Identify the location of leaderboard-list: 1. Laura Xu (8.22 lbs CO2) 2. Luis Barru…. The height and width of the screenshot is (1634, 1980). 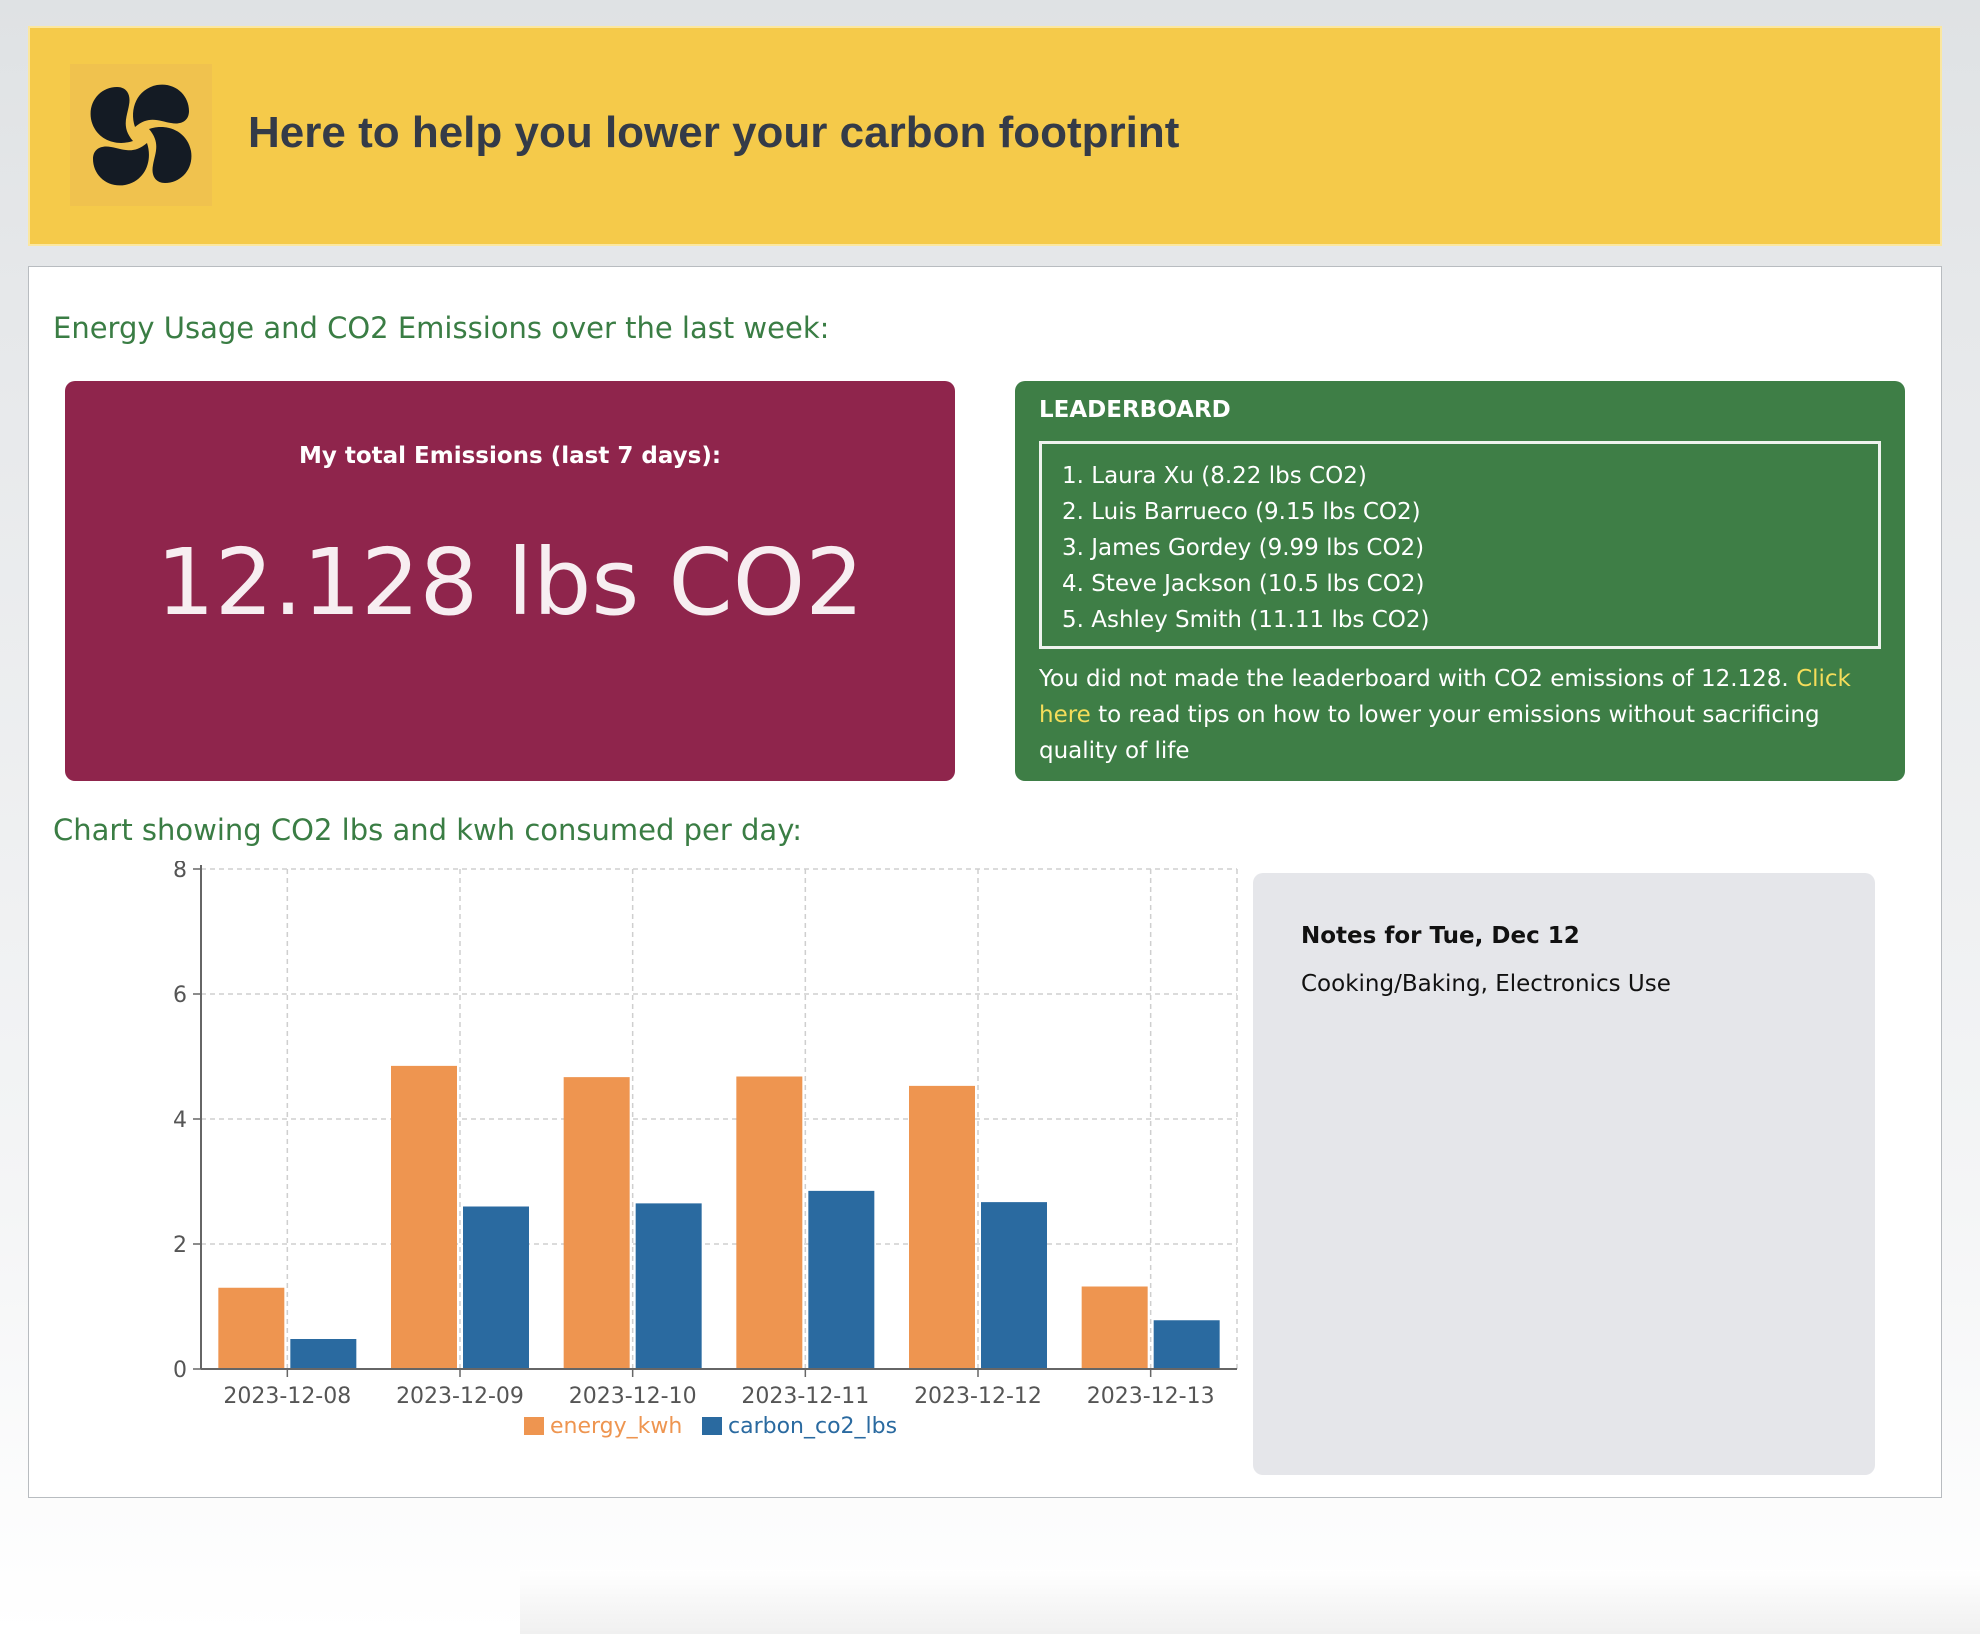
(1460, 545).